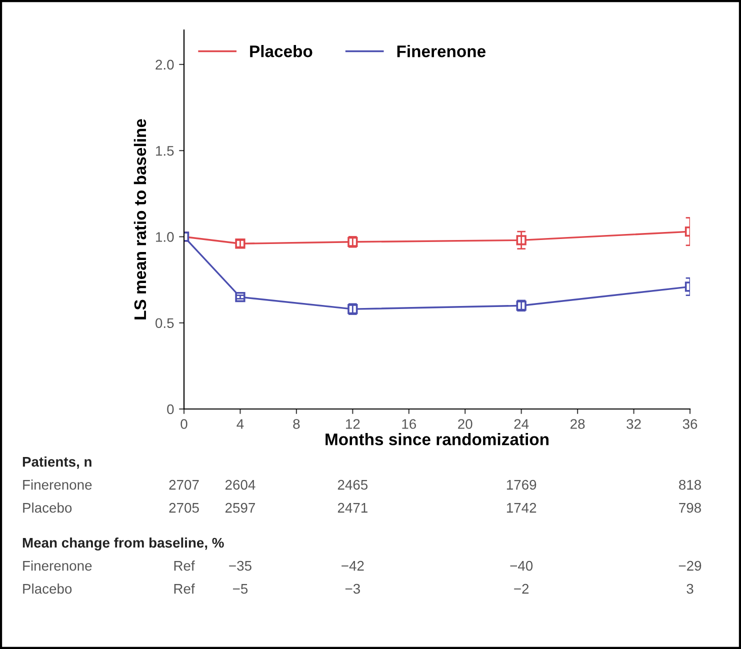 This screenshot has width=741, height=649. What do you see at coordinates (362, 507) in the screenshot?
I see `text: Placebo 2705 2597 2471 1742 798` at bounding box center [362, 507].